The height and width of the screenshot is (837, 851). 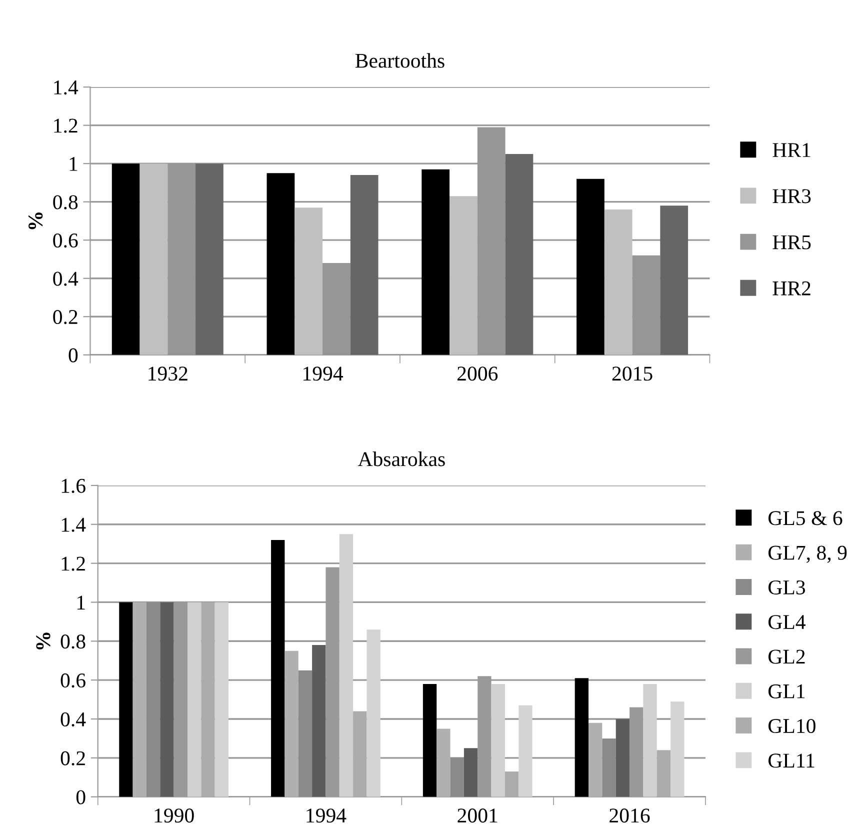 What do you see at coordinates (786, 691) in the screenshot?
I see `legend-label: GL1` at bounding box center [786, 691].